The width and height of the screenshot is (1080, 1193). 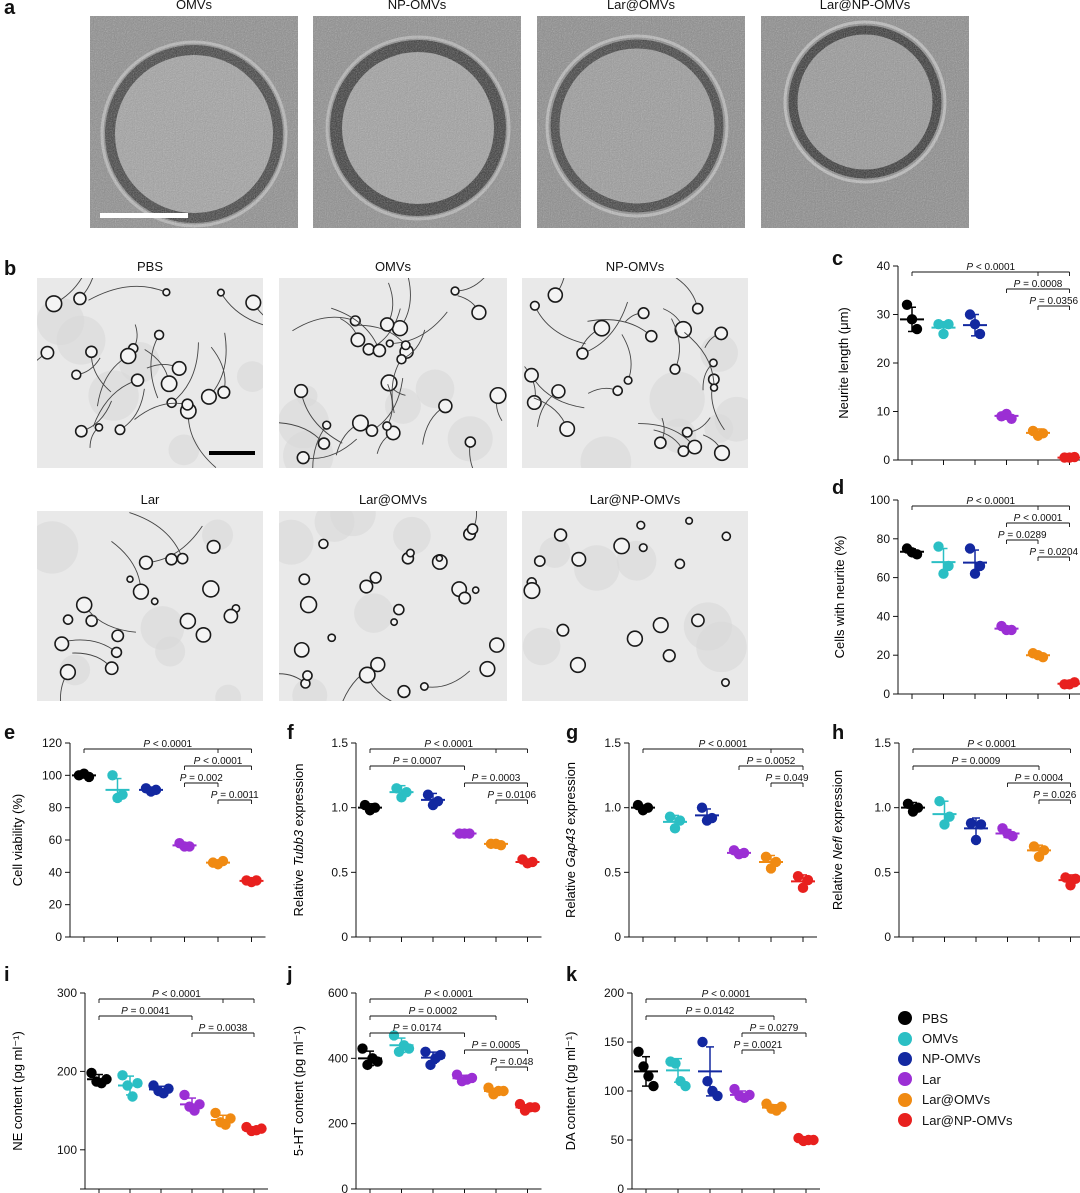 I want to click on significance-bracket: P < 0.0001, so click(x=991, y=746).